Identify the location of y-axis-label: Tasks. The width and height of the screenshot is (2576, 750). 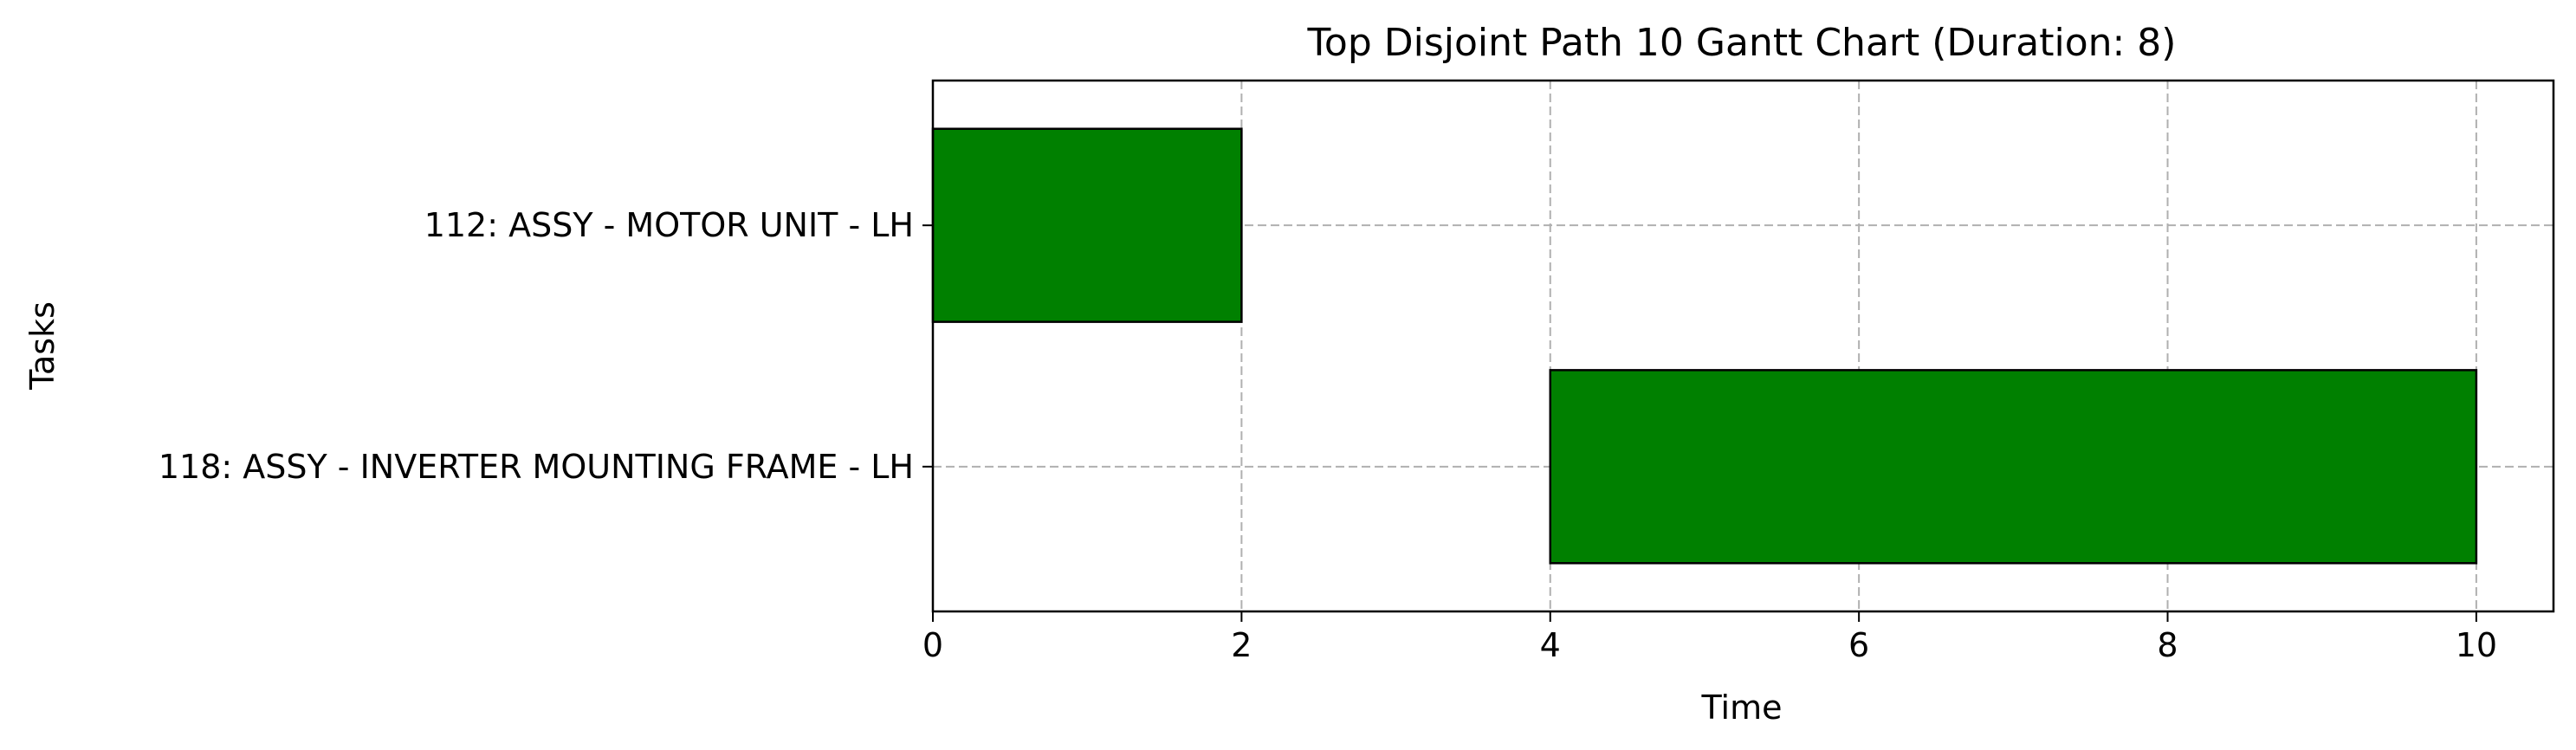
(42, 346).